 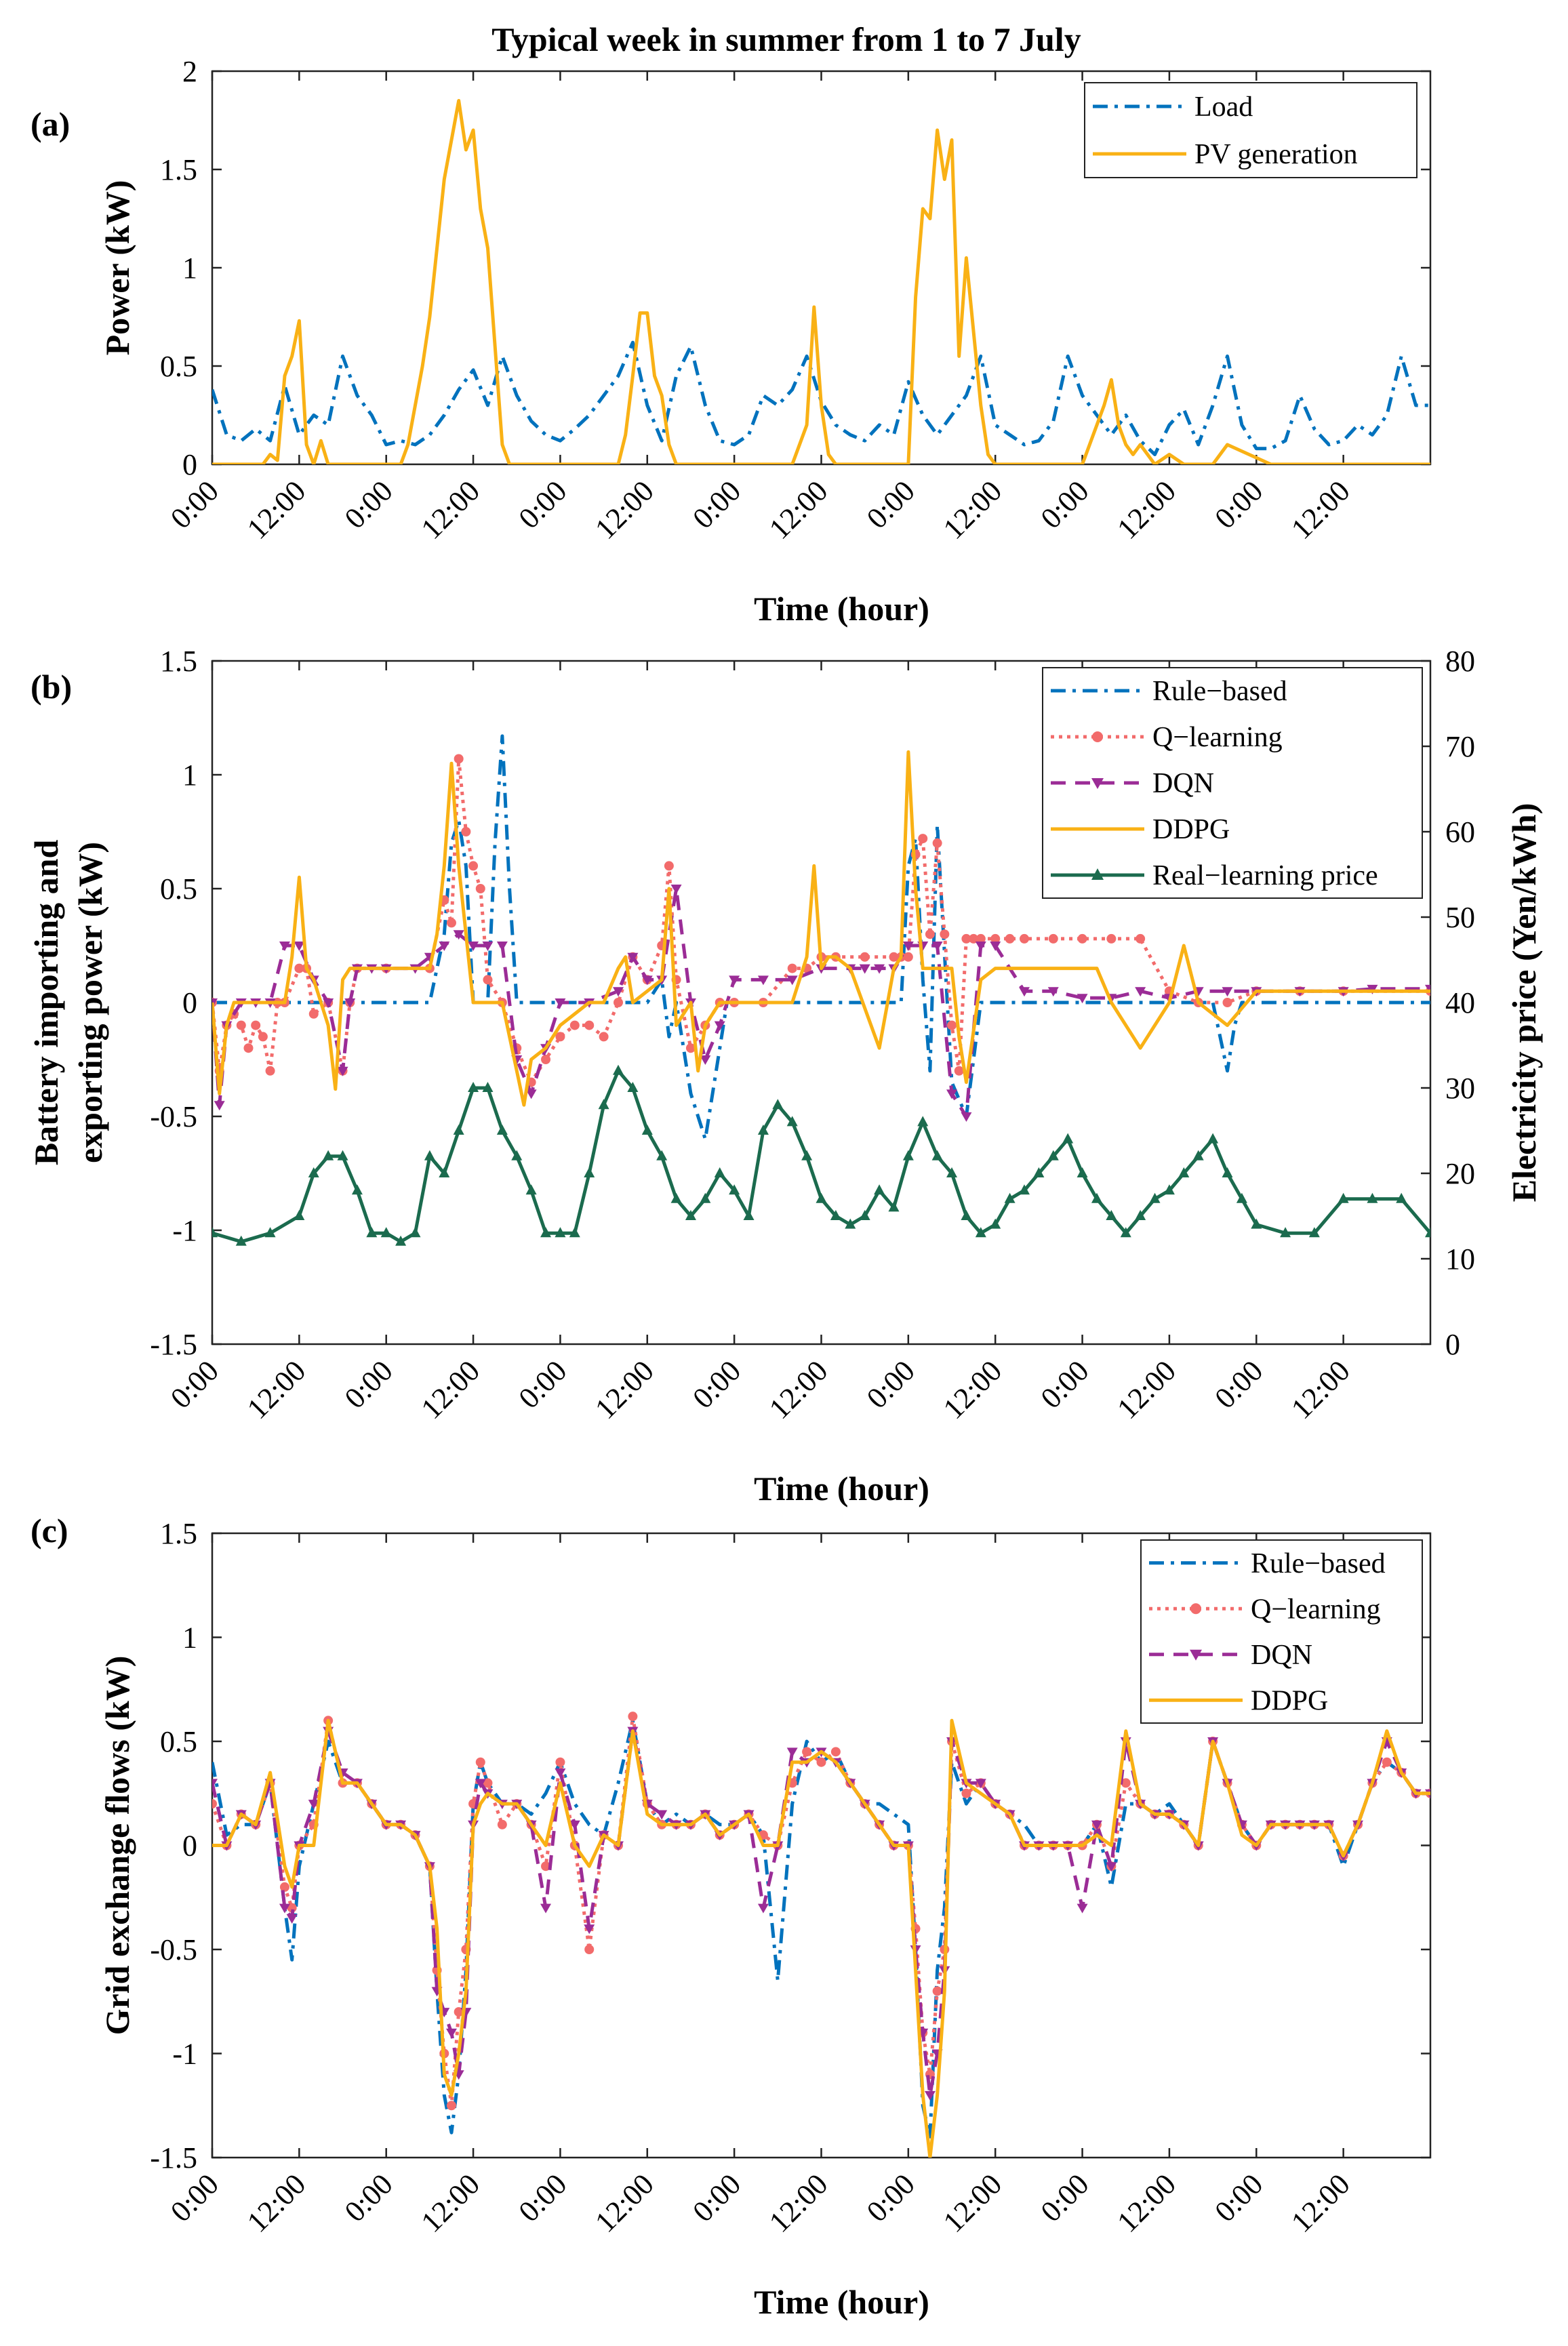 I want to click on legend-label: Rule−based, so click(x=1220, y=691).